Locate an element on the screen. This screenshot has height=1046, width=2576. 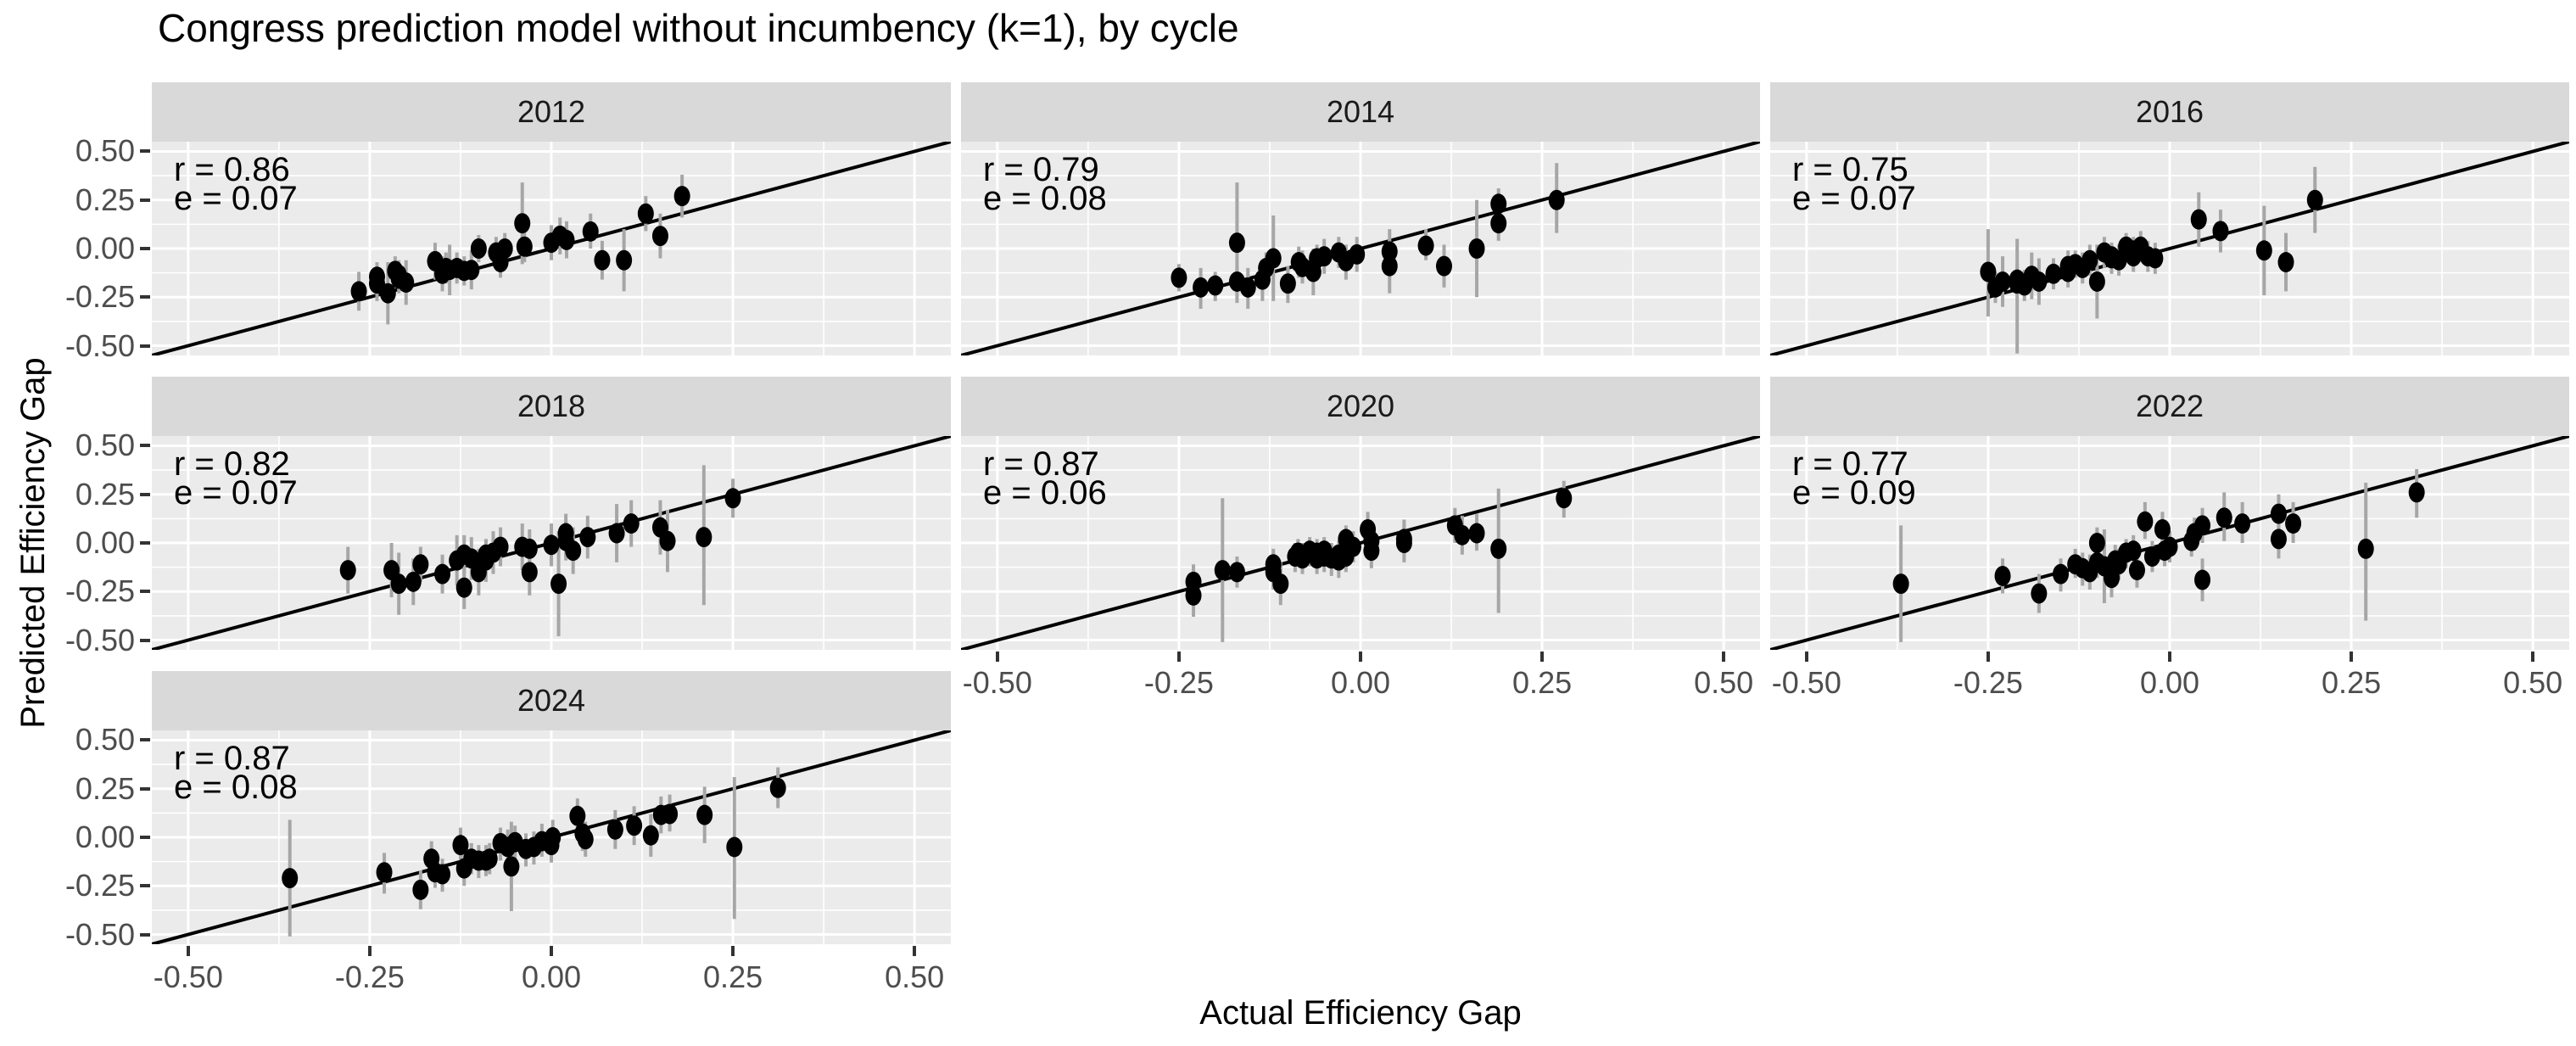
annotation-e: e = 0.06 is located at coordinates (1045, 493).